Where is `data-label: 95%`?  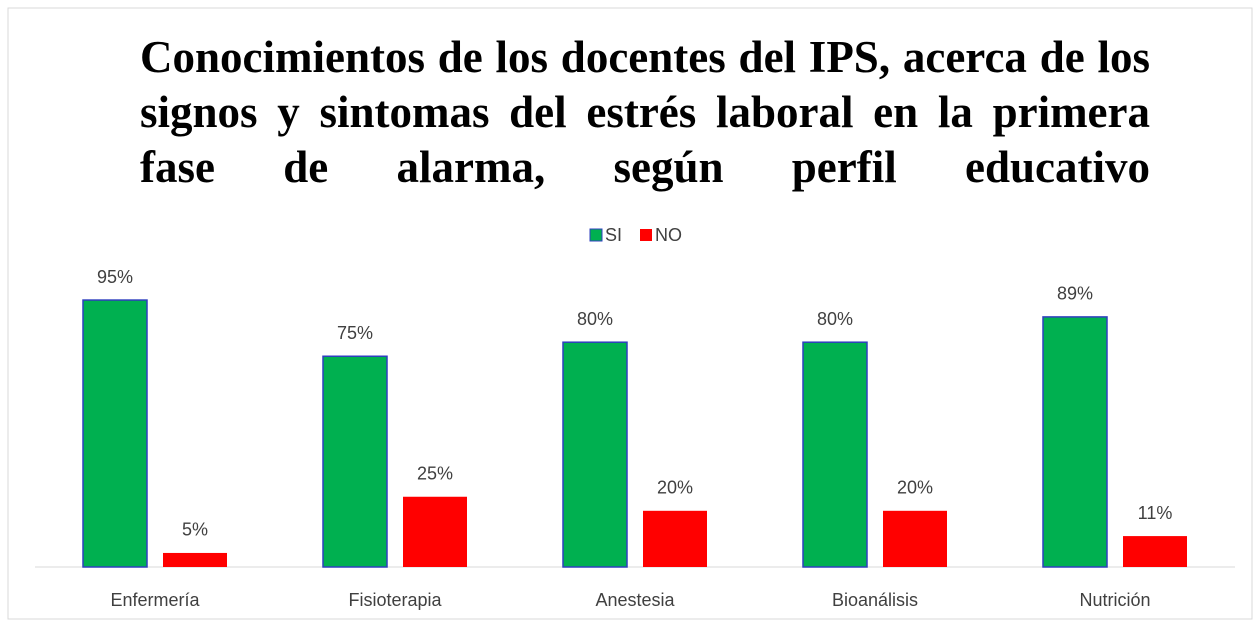
data-label: 95% is located at coordinates (115, 277).